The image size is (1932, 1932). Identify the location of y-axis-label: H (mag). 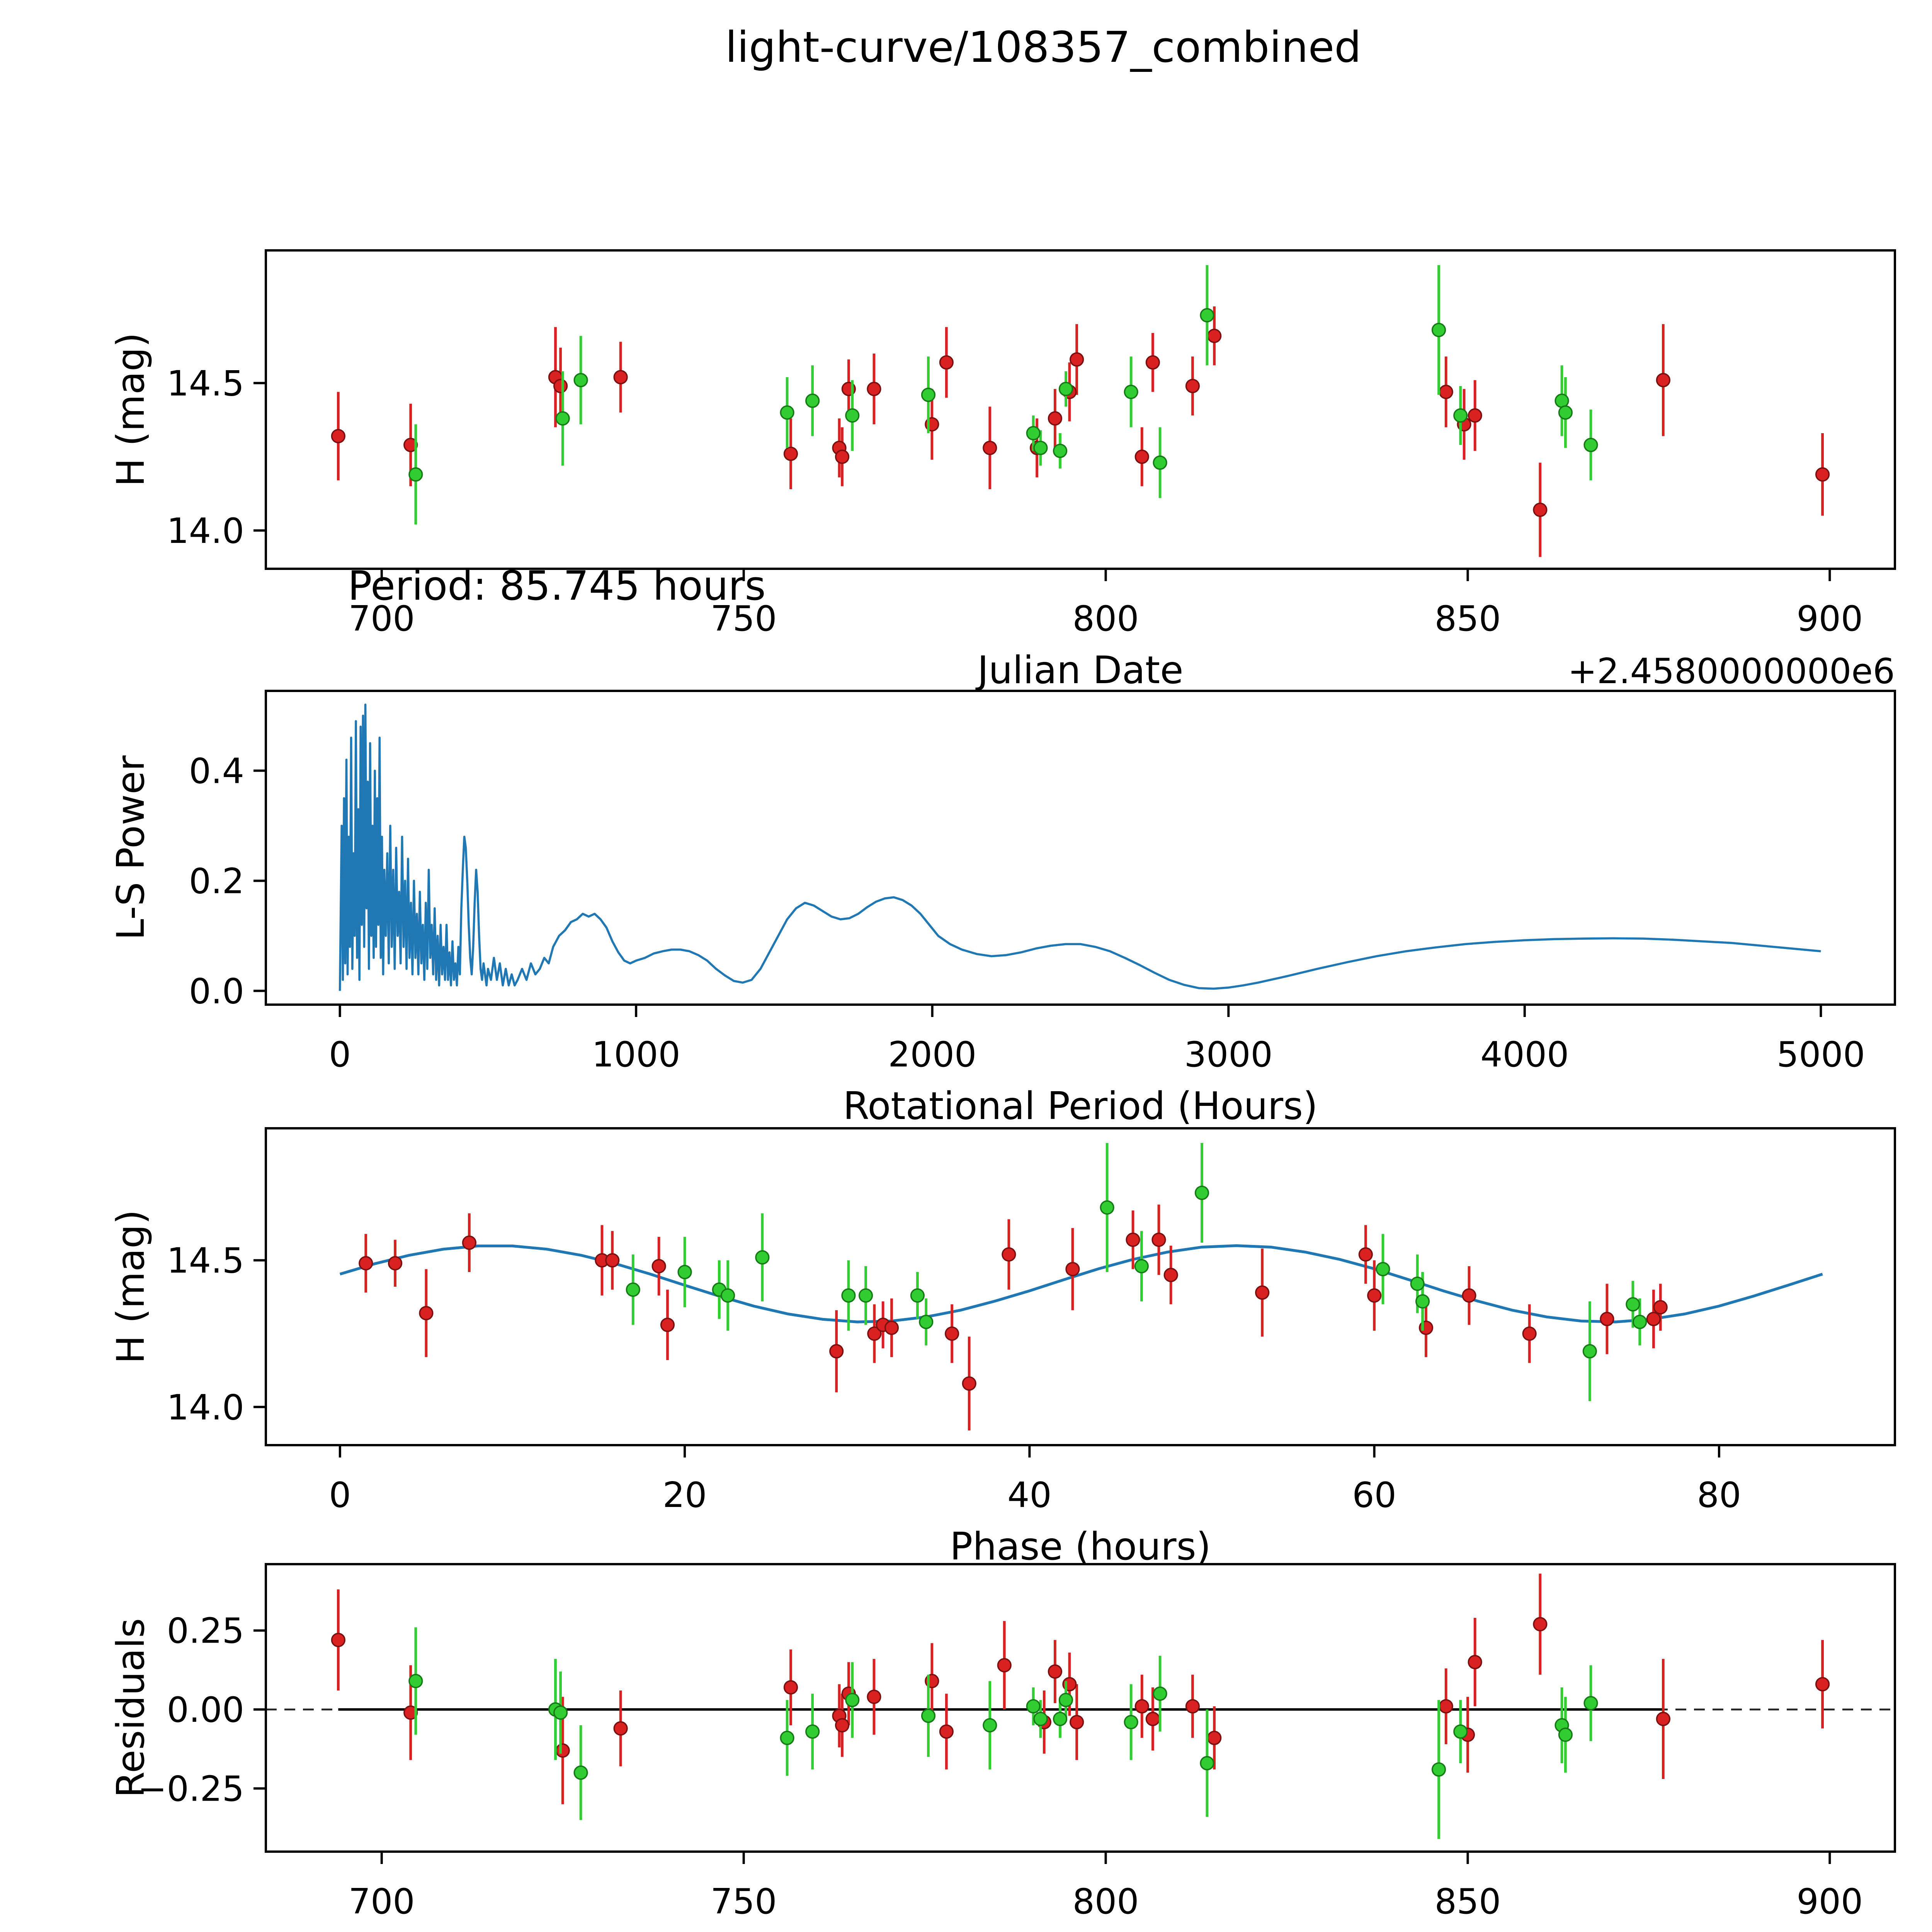
(131, 409).